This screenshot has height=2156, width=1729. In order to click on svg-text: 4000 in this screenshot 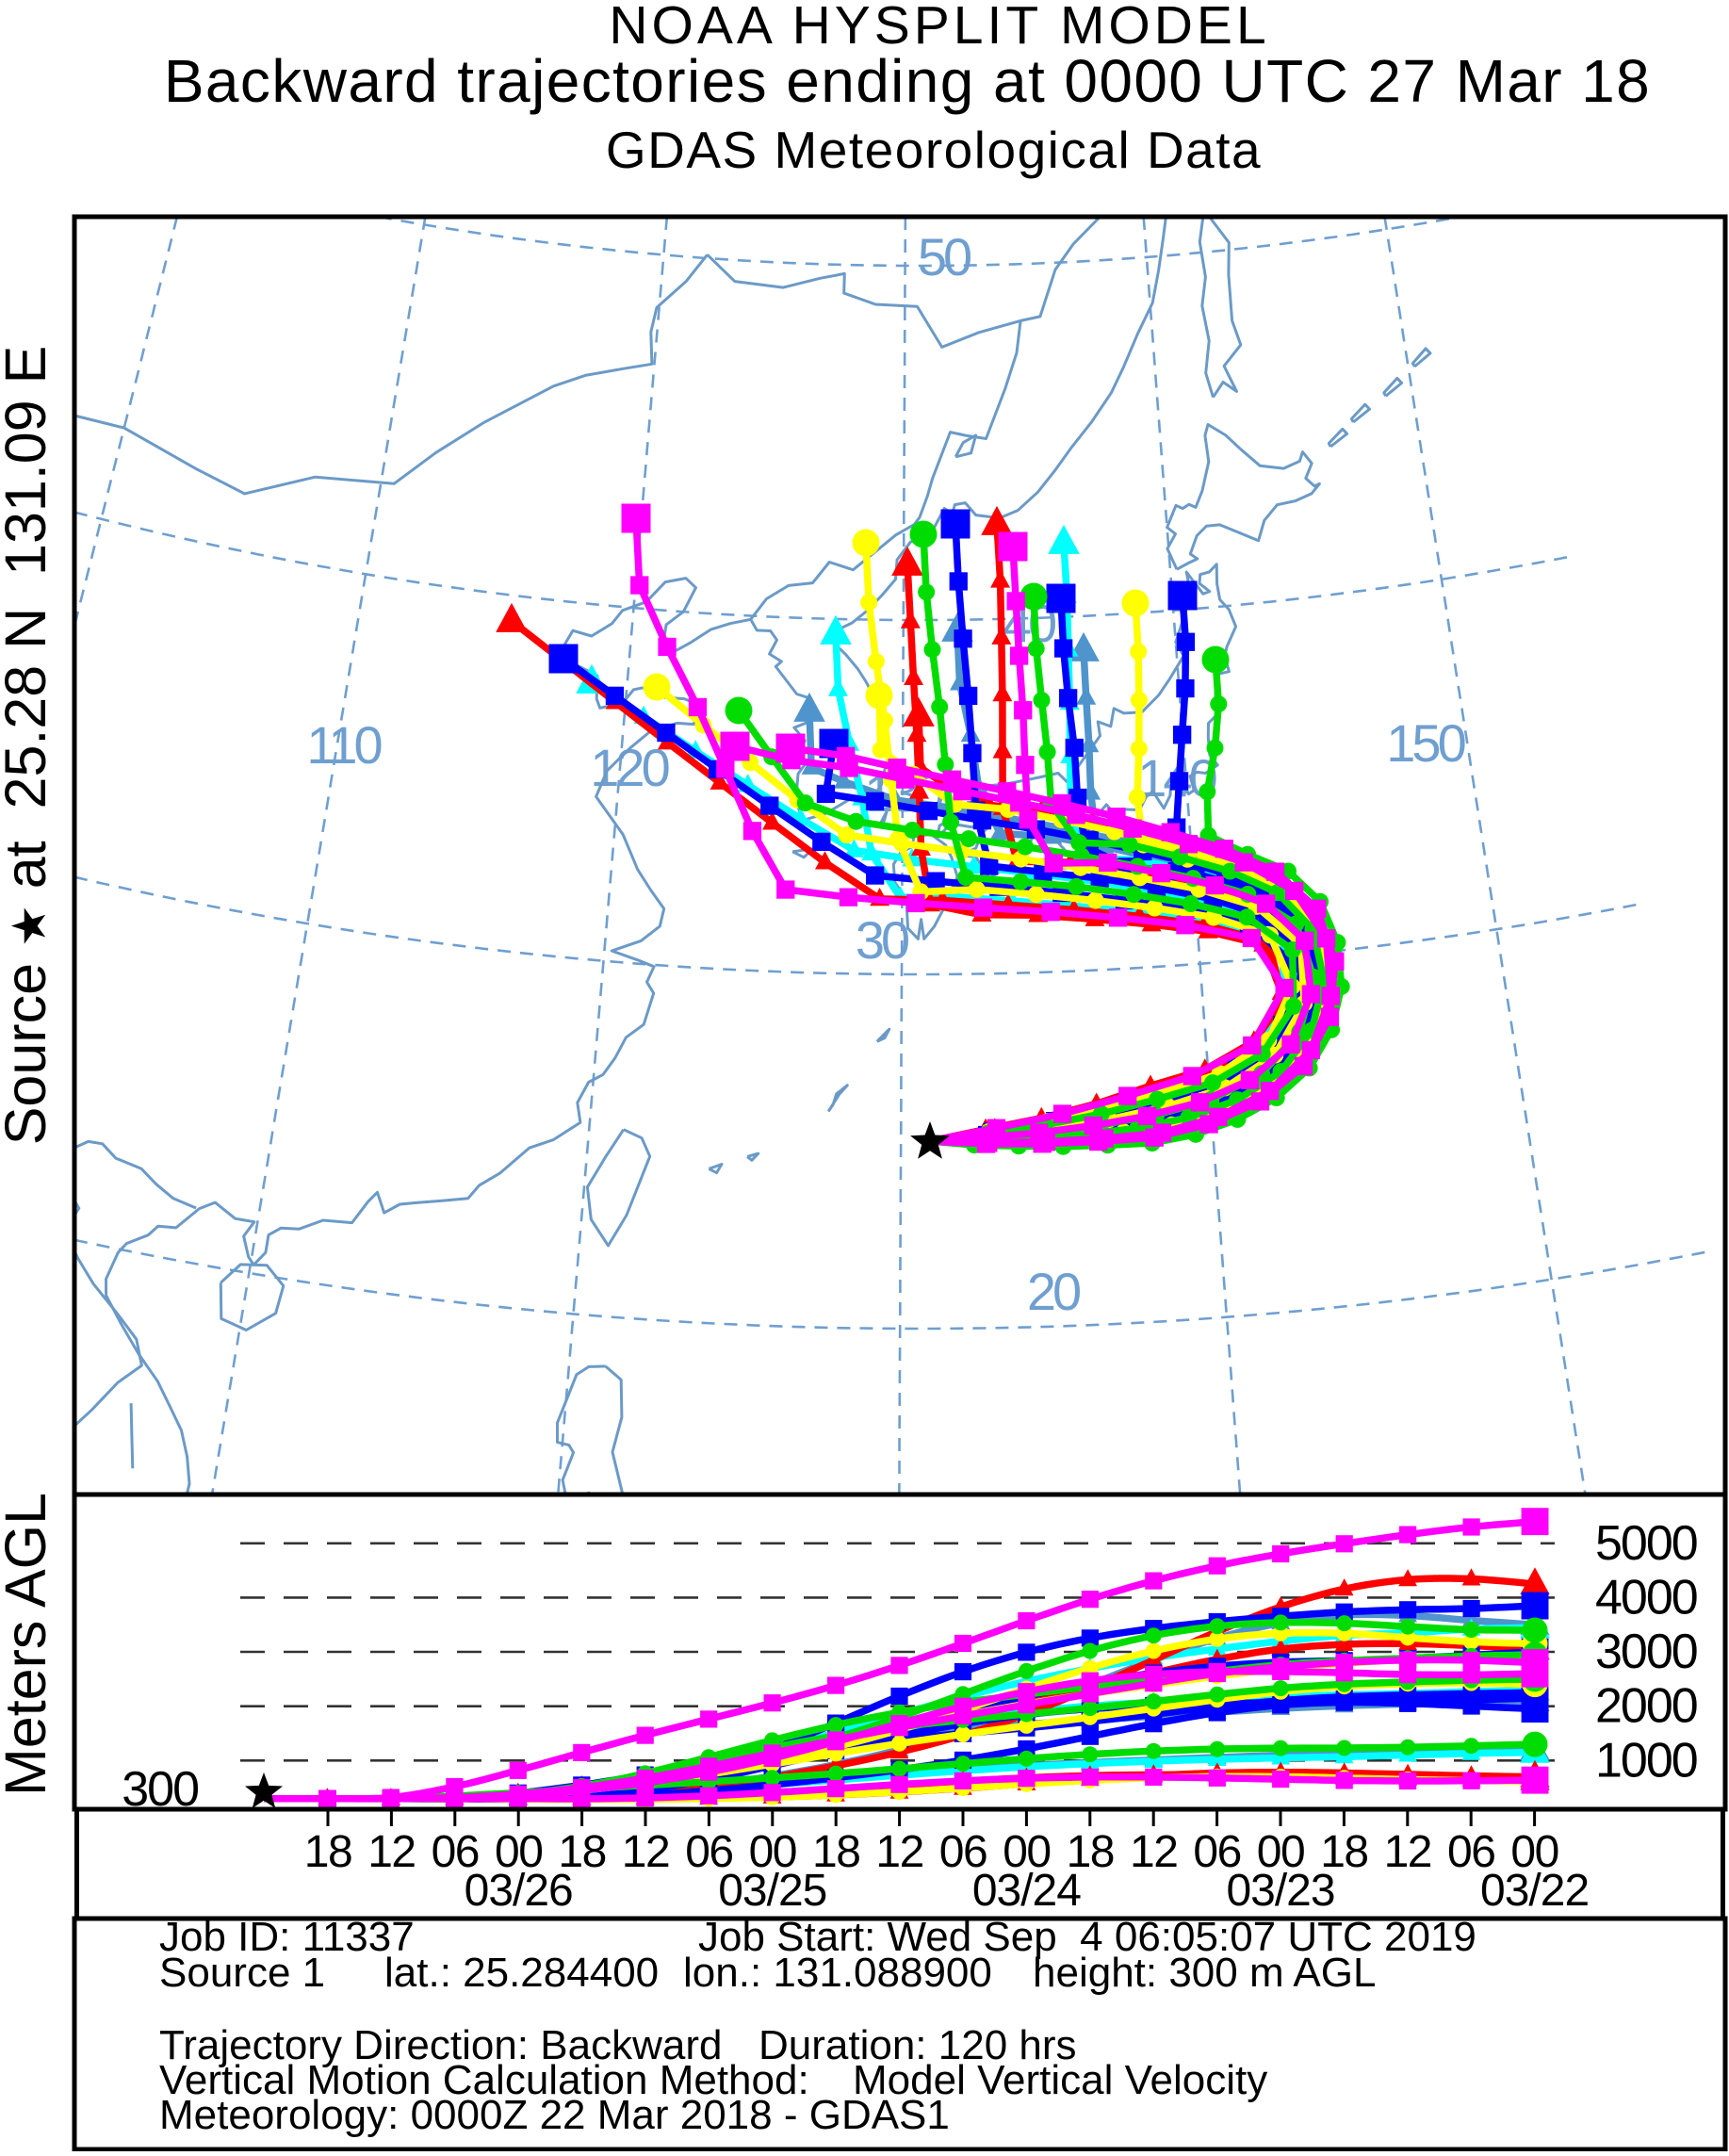, I will do `click(1646, 1598)`.